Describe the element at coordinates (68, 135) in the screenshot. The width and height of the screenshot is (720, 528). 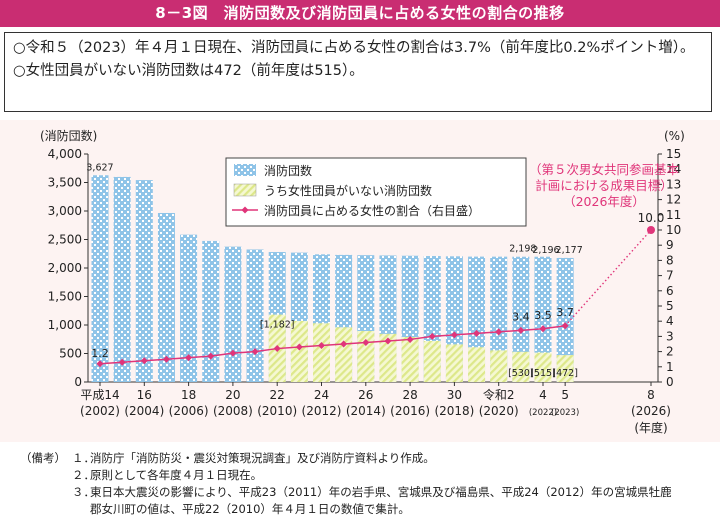
I see `y-left-axis-label: (消防団数)` at that location.